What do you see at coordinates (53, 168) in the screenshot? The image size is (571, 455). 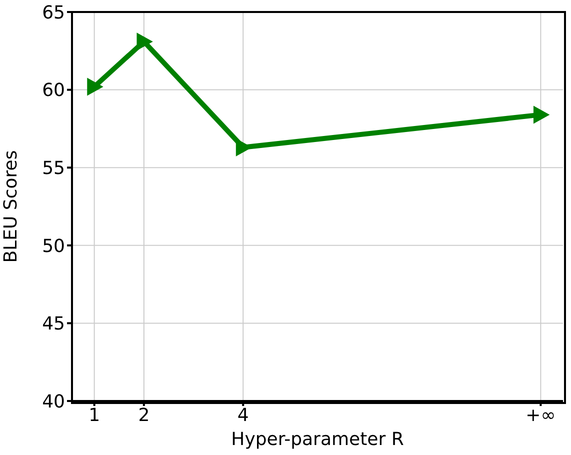 I see `y-tick-label: 55` at bounding box center [53, 168].